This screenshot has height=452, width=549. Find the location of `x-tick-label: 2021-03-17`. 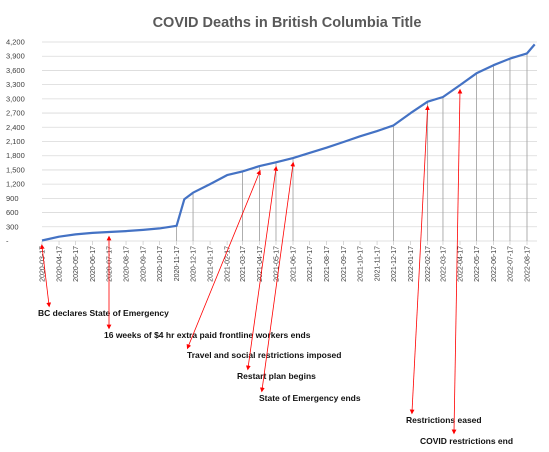

x-tick-label: 2021-03-17 is located at coordinates (243, 264).